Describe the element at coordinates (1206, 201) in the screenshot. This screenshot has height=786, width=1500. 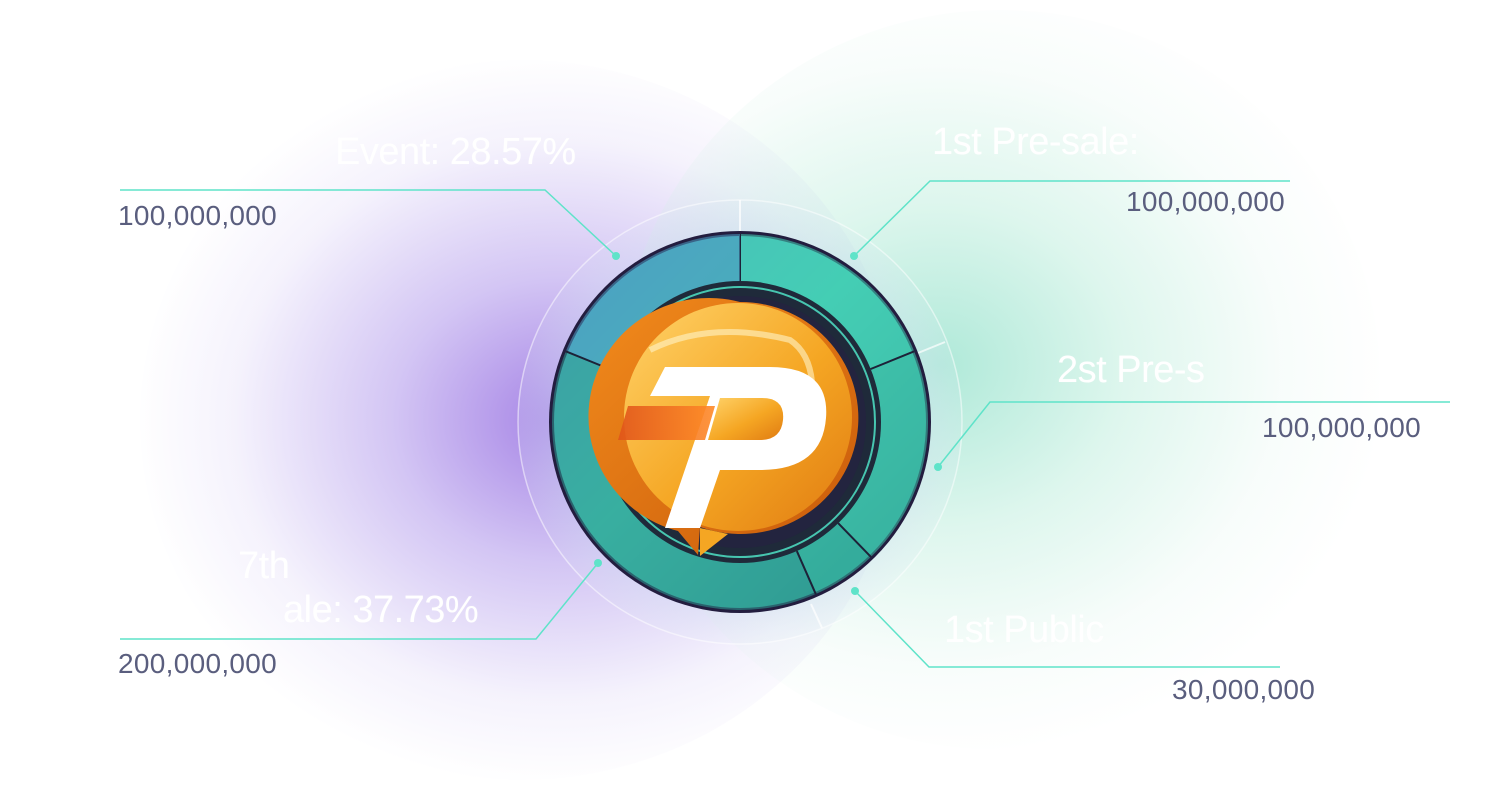
I see `slice-value-presale-1: 100,000,000` at that location.